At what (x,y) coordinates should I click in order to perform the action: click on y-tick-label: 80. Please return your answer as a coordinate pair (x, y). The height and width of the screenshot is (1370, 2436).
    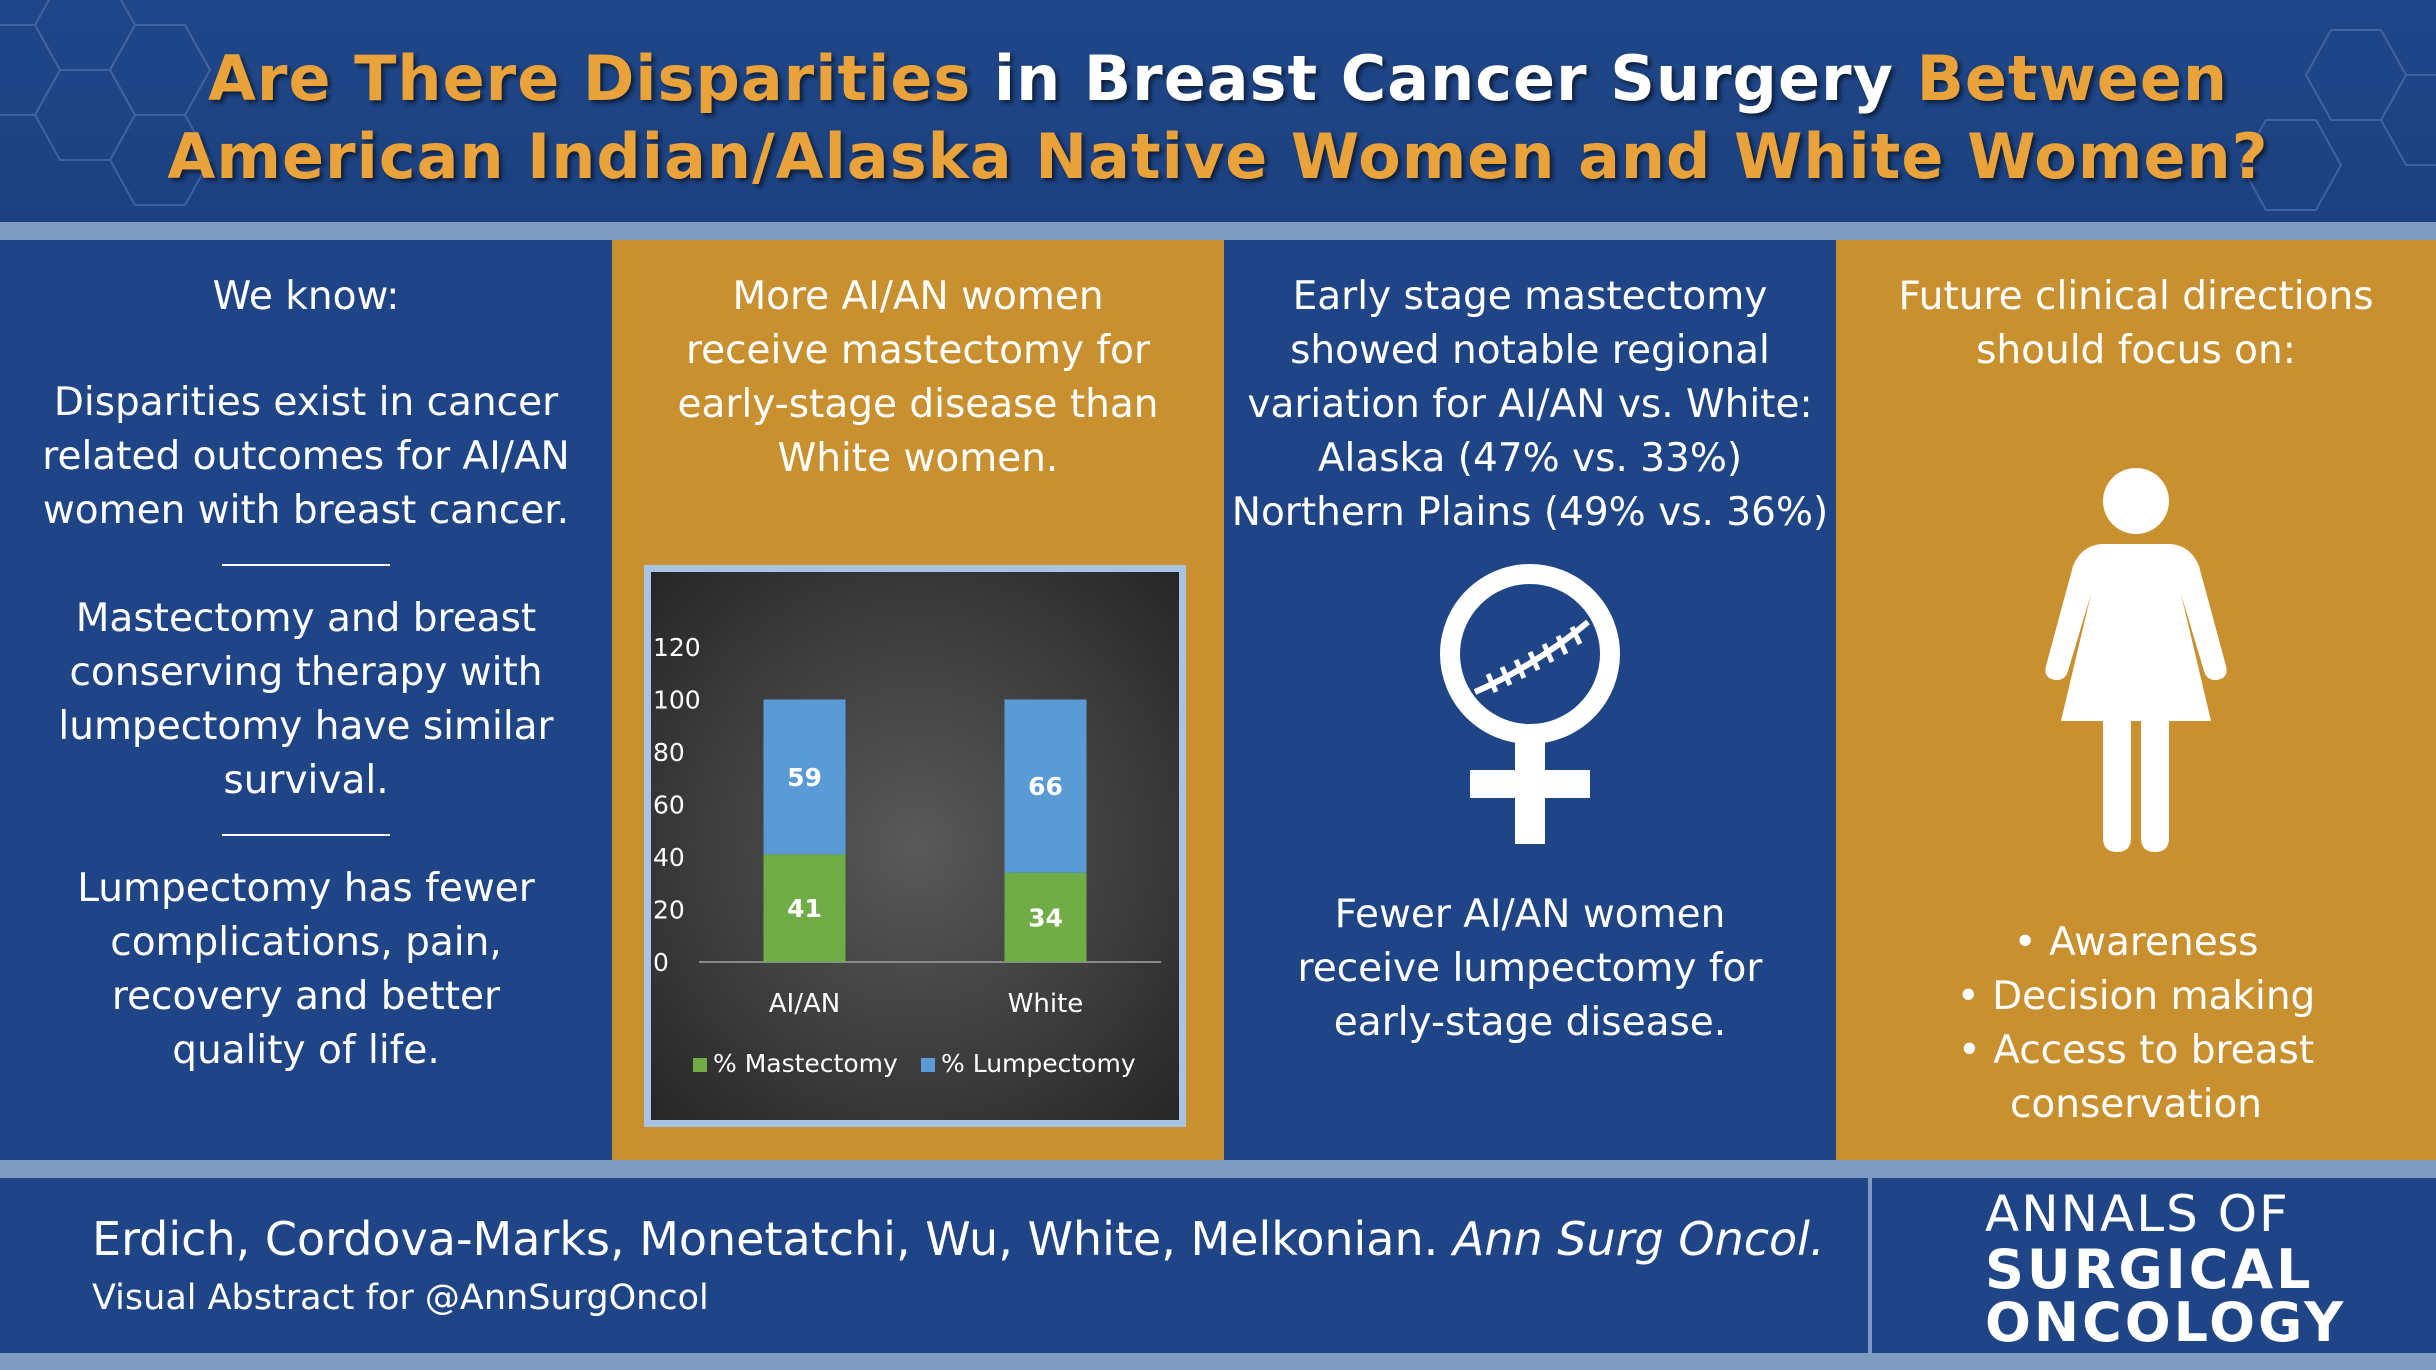
    Looking at the image, I should click on (669, 752).